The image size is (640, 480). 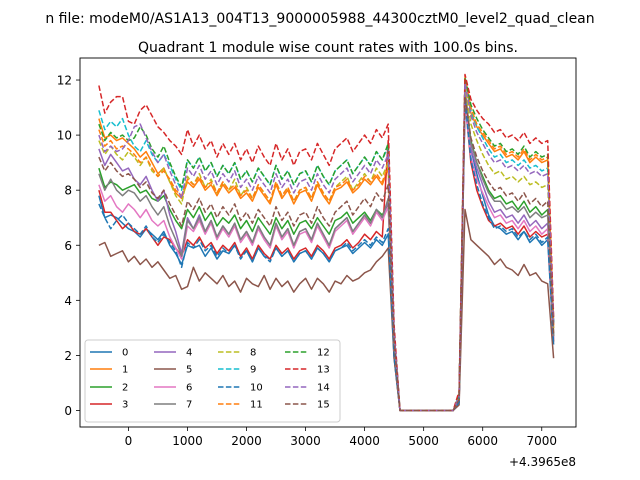 I want to click on legend-label-6: 6, so click(x=189, y=388).